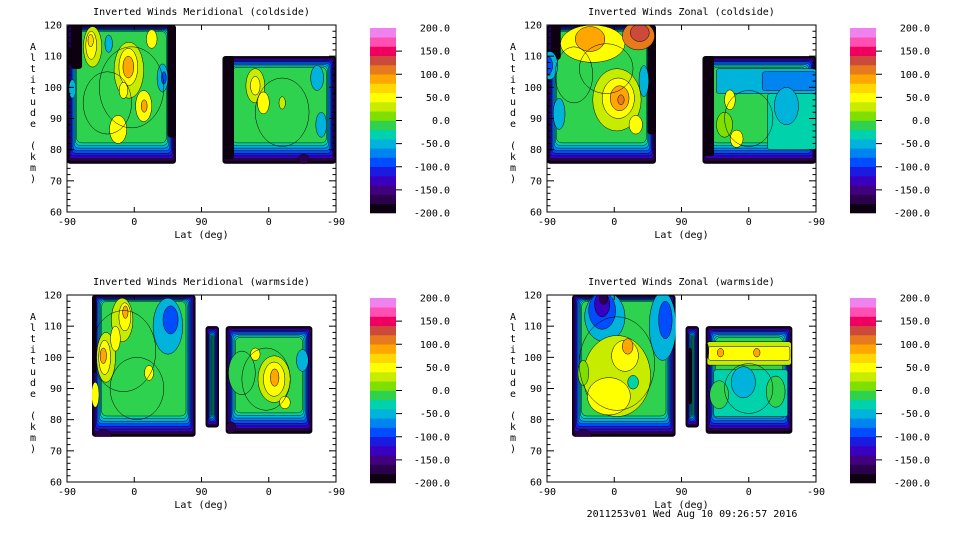 This screenshot has width=960, height=540. Describe the element at coordinates (692, 514) in the screenshot. I see `timestamp-label: 2011253v01 Wed Aug 10 09:26:57 2016` at that location.